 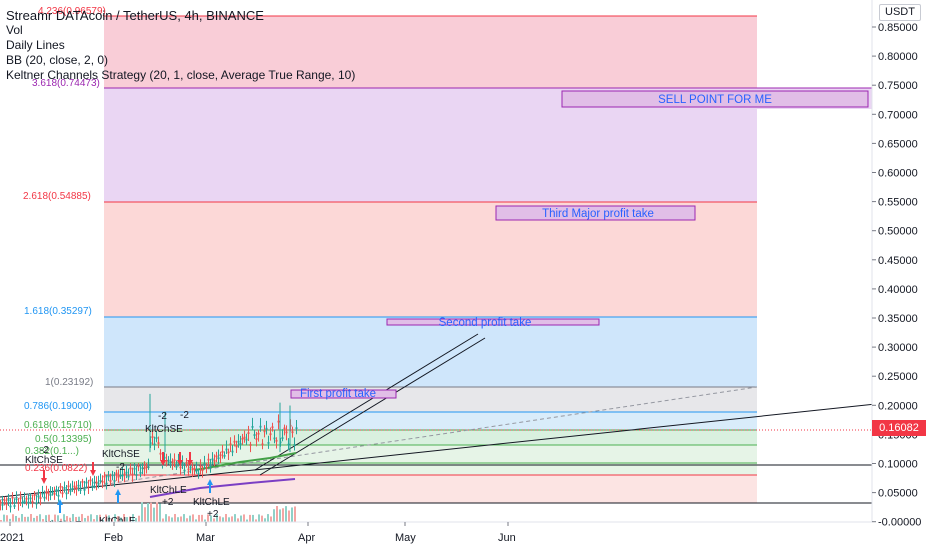 What do you see at coordinates (485, 323) in the screenshot?
I see `annotation-text: Second profit take` at bounding box center [485, 323].